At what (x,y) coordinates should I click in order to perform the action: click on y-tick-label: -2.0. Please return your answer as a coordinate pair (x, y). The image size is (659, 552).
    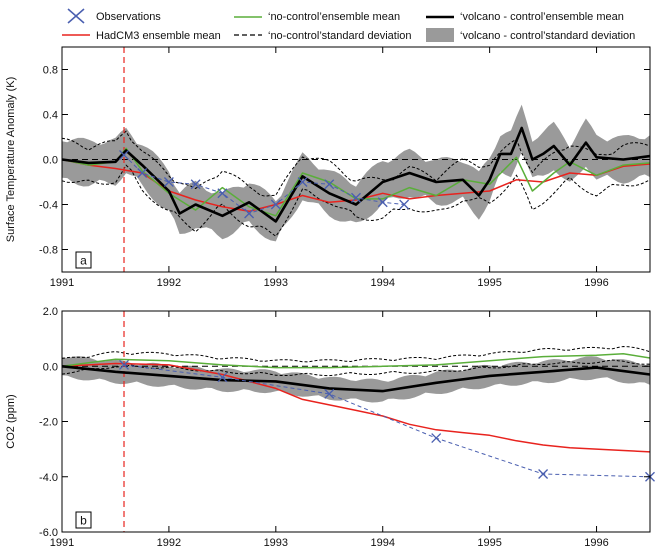
    Looking at the image, I should click on (48, 423).